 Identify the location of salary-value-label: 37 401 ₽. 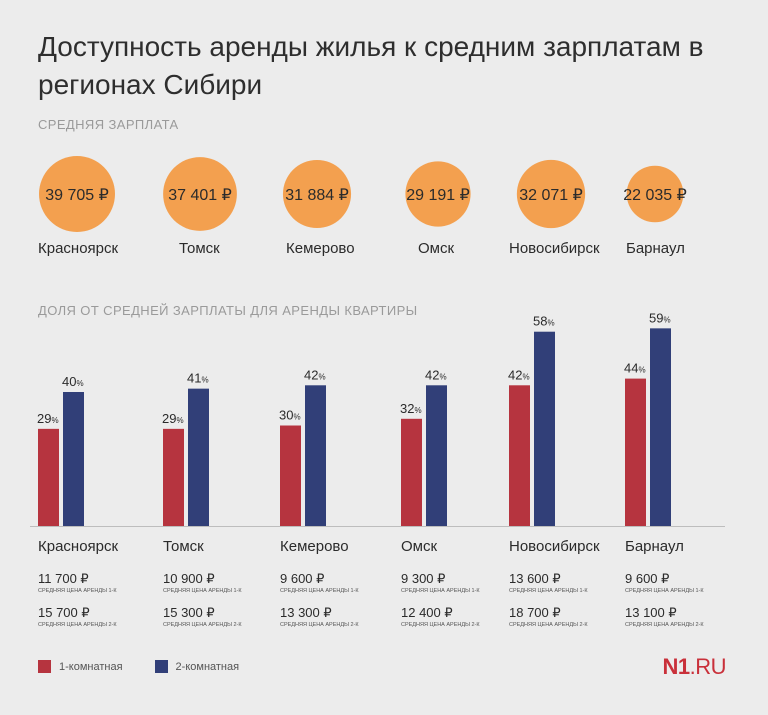
(200, 195).